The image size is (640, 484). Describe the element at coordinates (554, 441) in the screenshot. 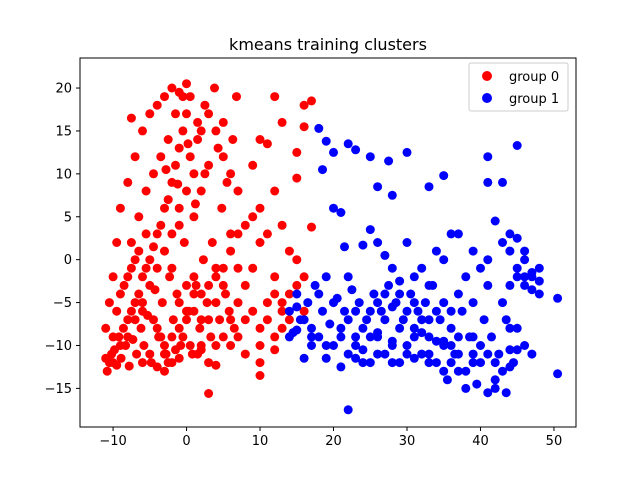

I see `x-tick-label: 50` at that location.